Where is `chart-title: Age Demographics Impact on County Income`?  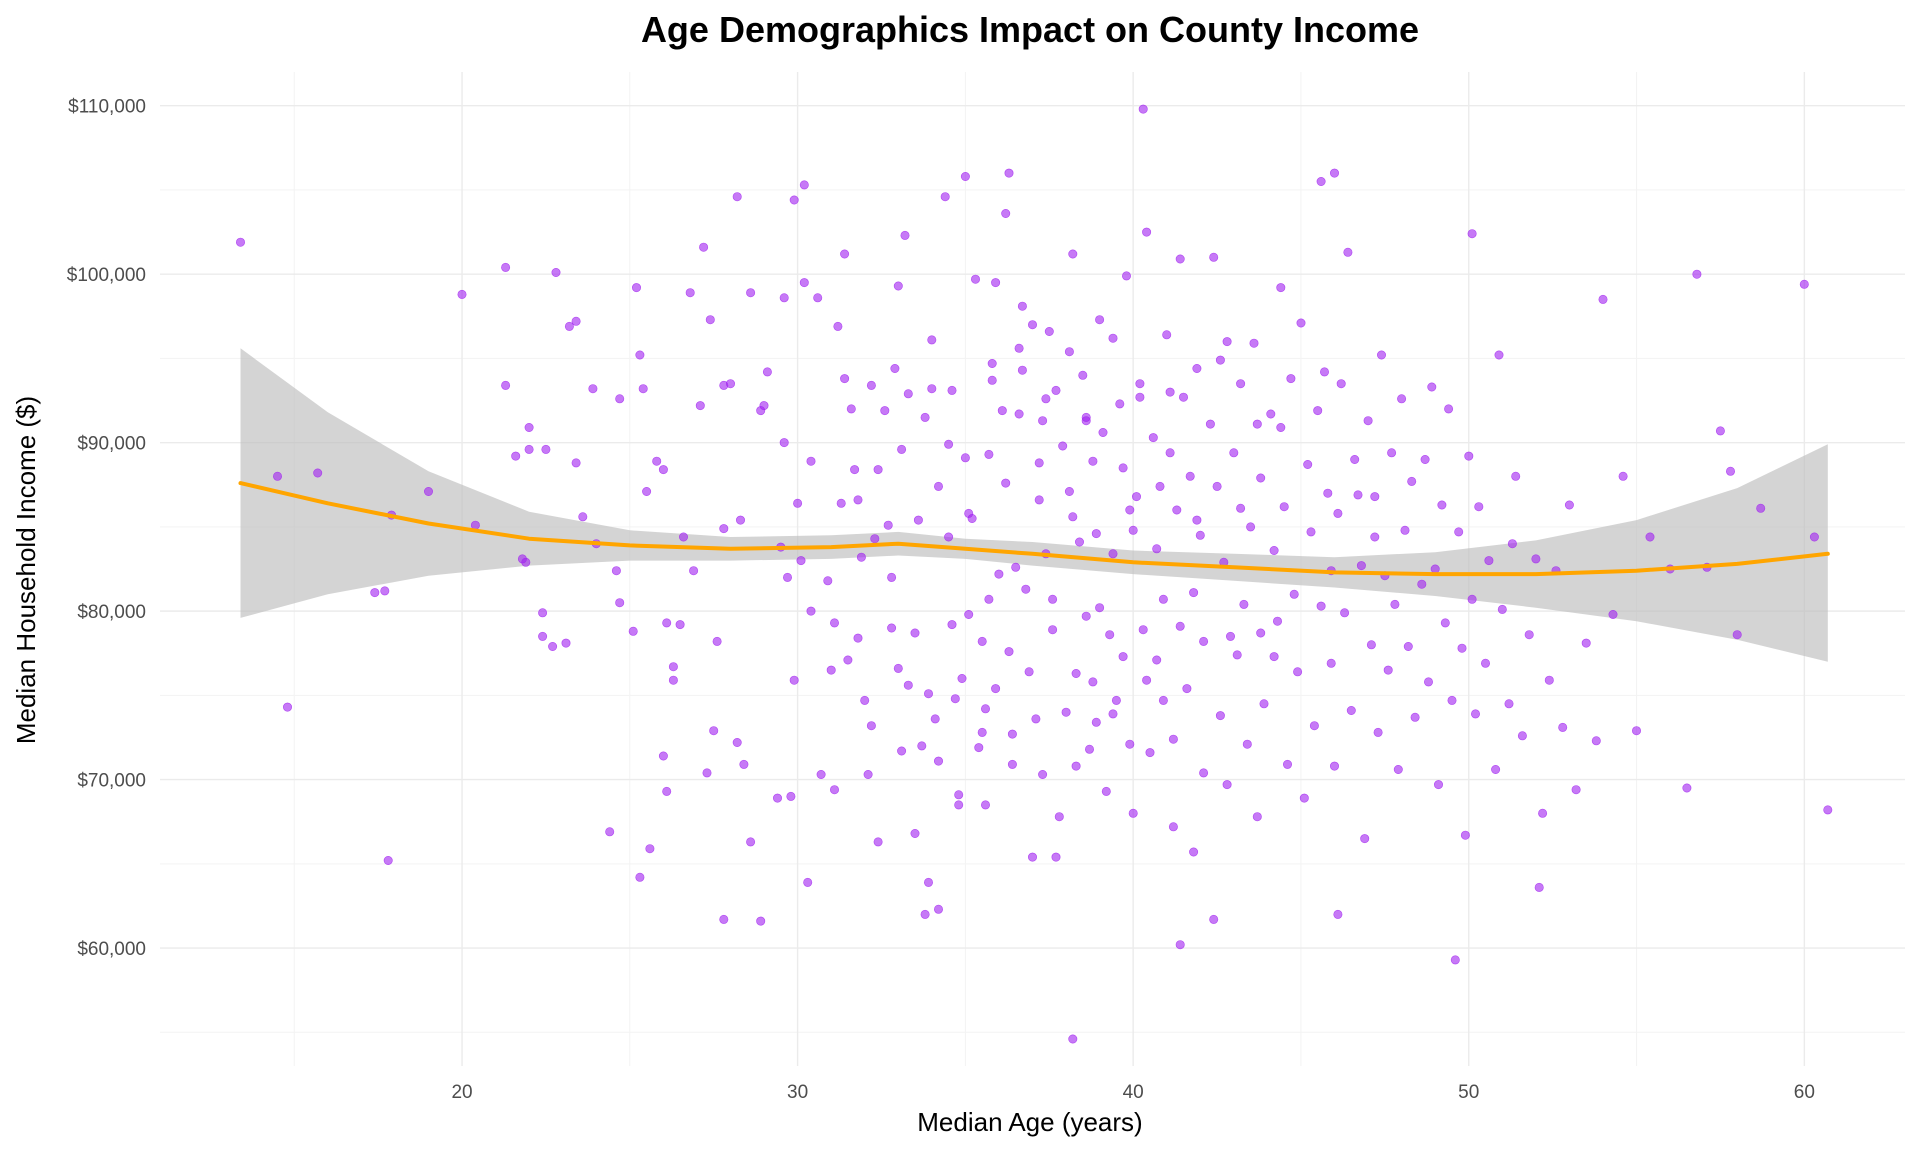 chart-title: Age Demographics Impact on County Income is located at coordinates (1030, 29).